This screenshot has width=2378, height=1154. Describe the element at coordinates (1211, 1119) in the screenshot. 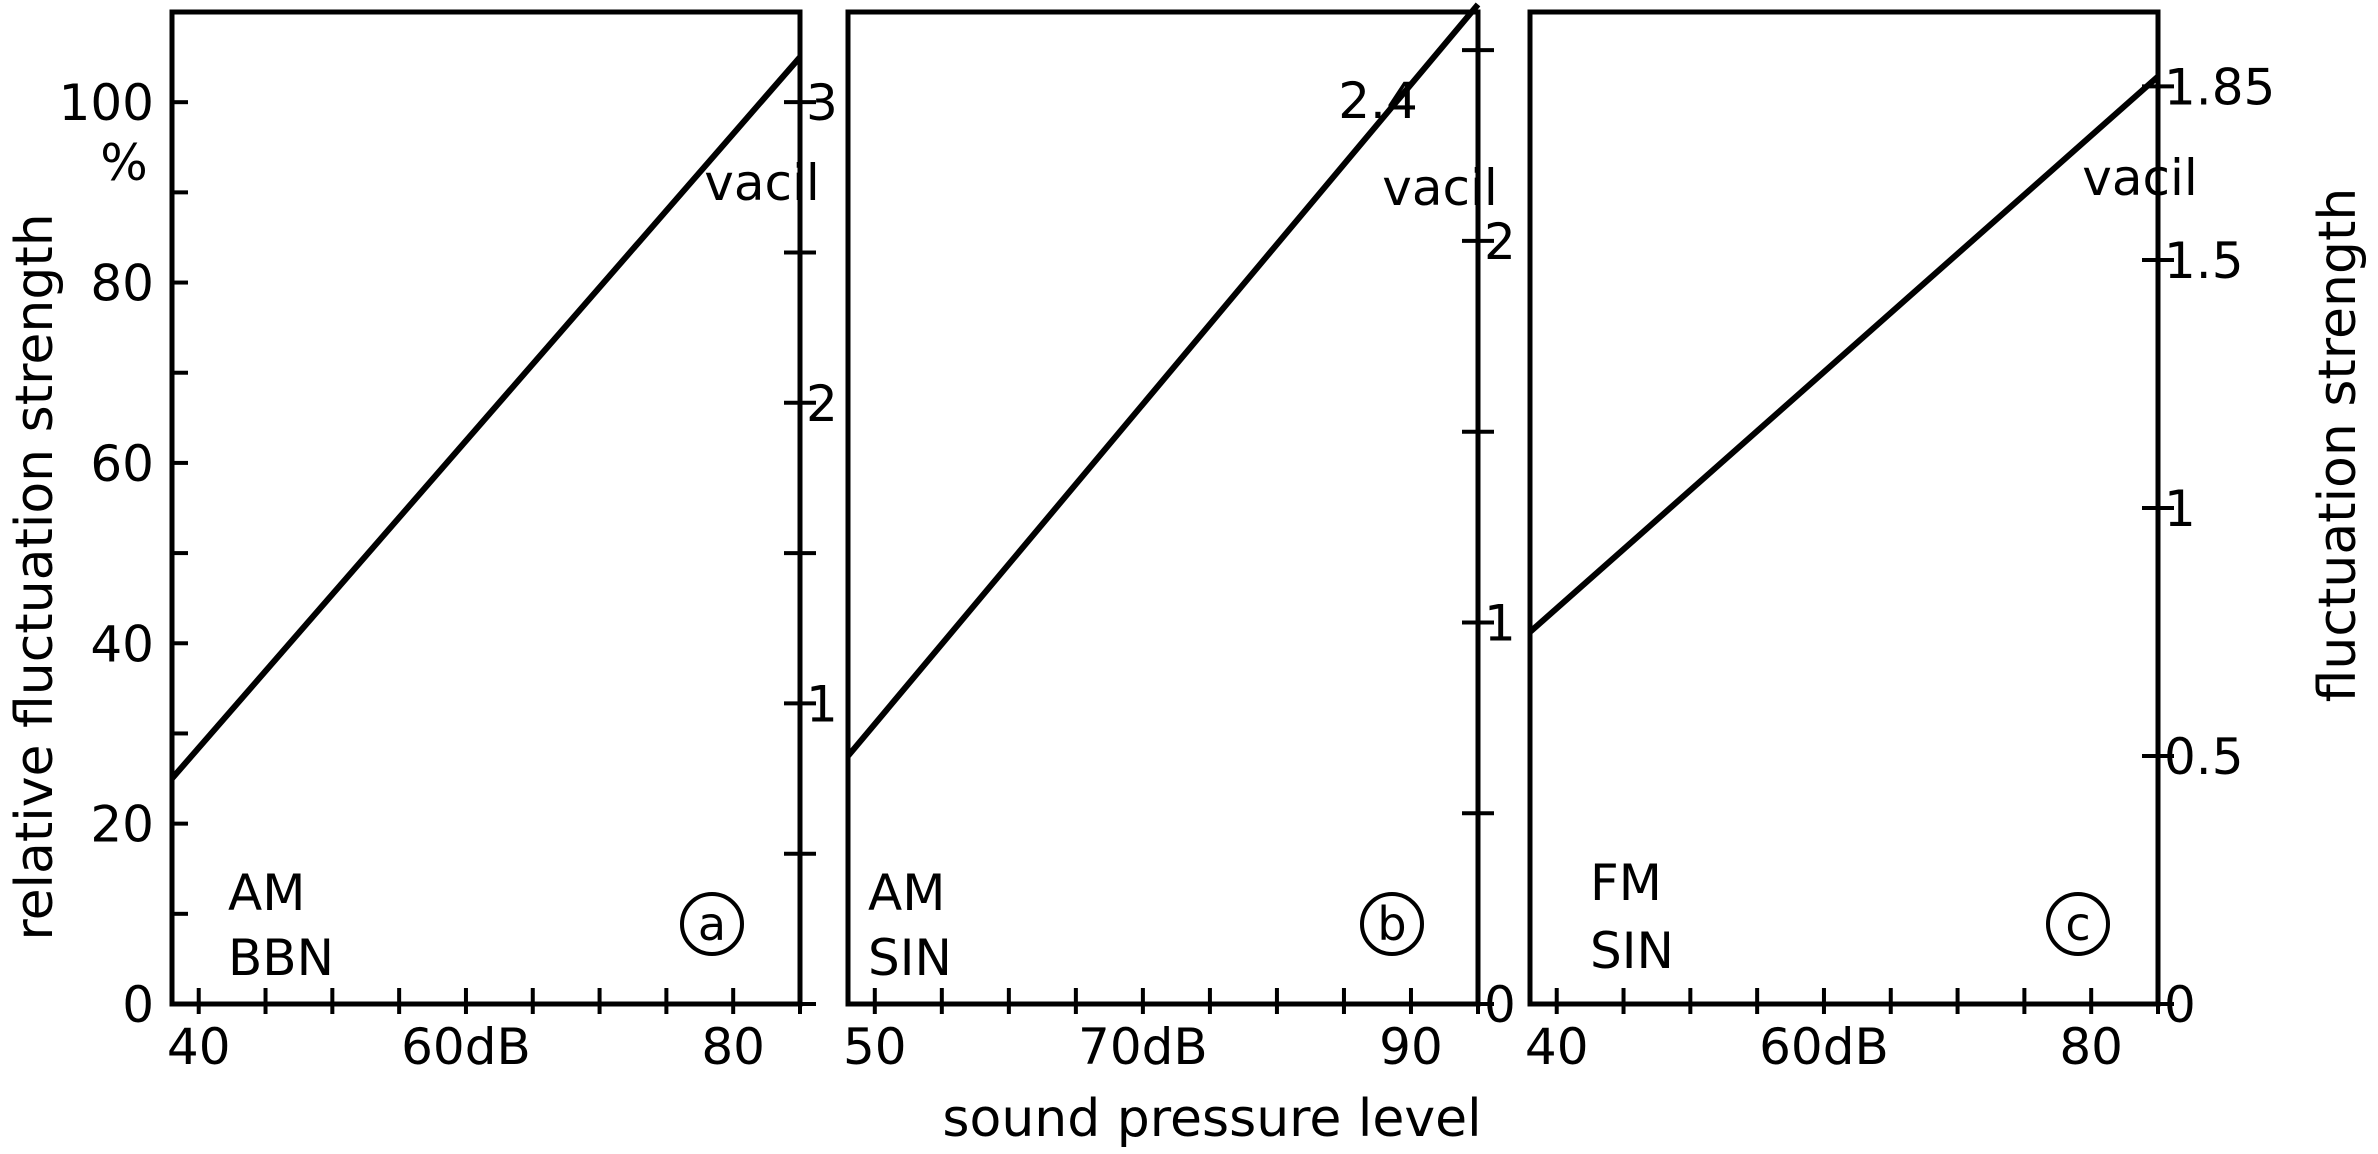

I see `x-axis-label: sound pressure level` at that location.